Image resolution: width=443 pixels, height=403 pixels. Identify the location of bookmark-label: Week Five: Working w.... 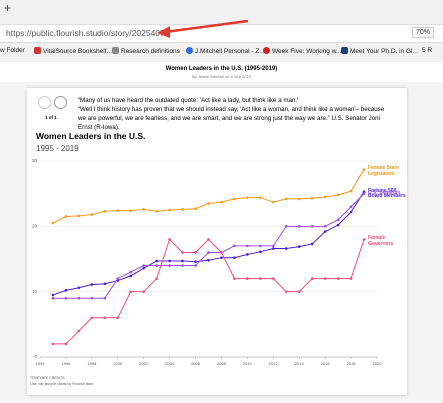
(307, 51).